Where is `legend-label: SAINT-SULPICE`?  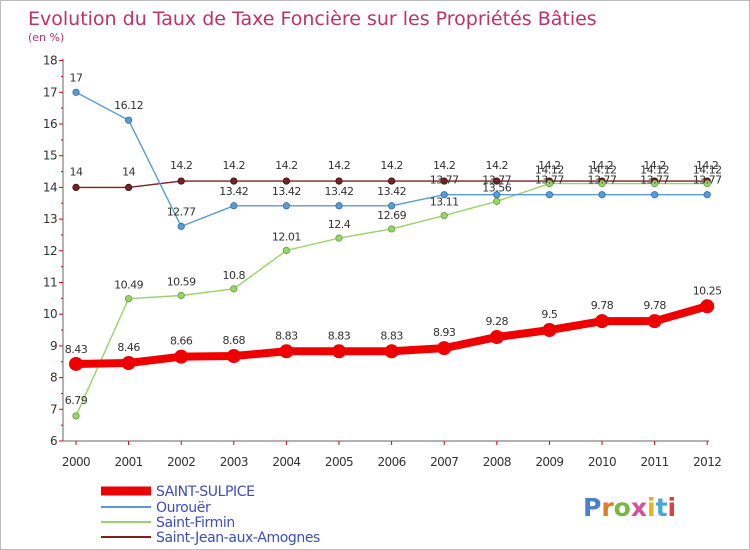 legend-label: SAINT-SULPICE is located at coordinates (205, 492).